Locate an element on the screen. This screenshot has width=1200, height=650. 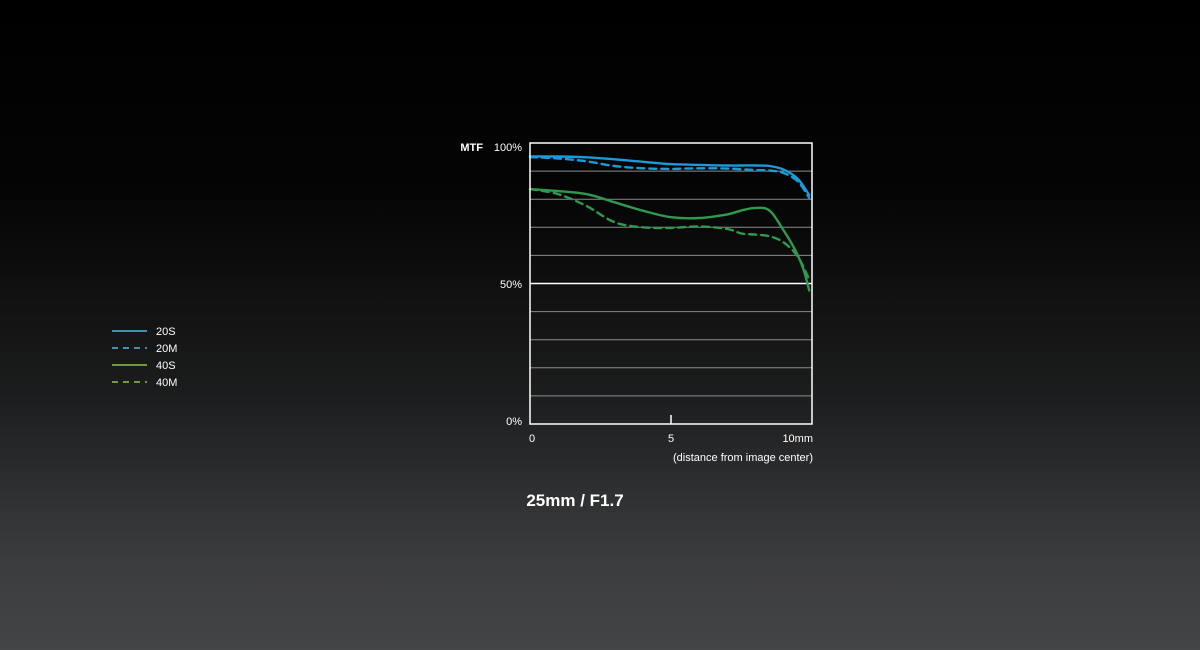
legend-label-40m: 40M is located at coordinates (166, 383).